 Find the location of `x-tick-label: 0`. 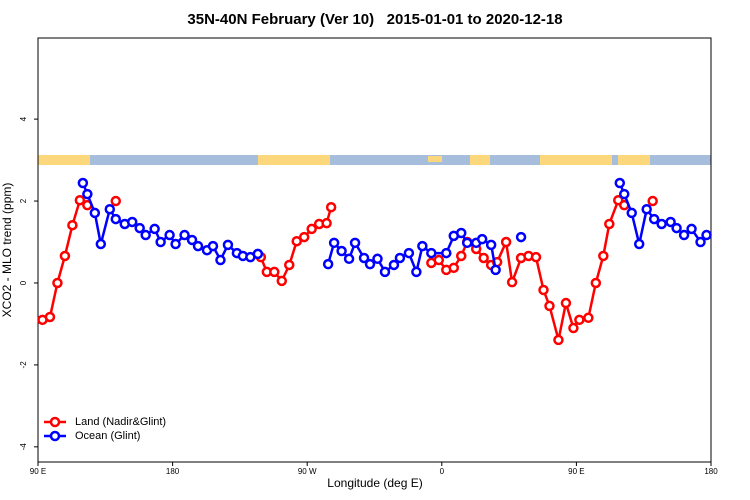

x-tick-label: 0 is located at coordinates (442, 471).